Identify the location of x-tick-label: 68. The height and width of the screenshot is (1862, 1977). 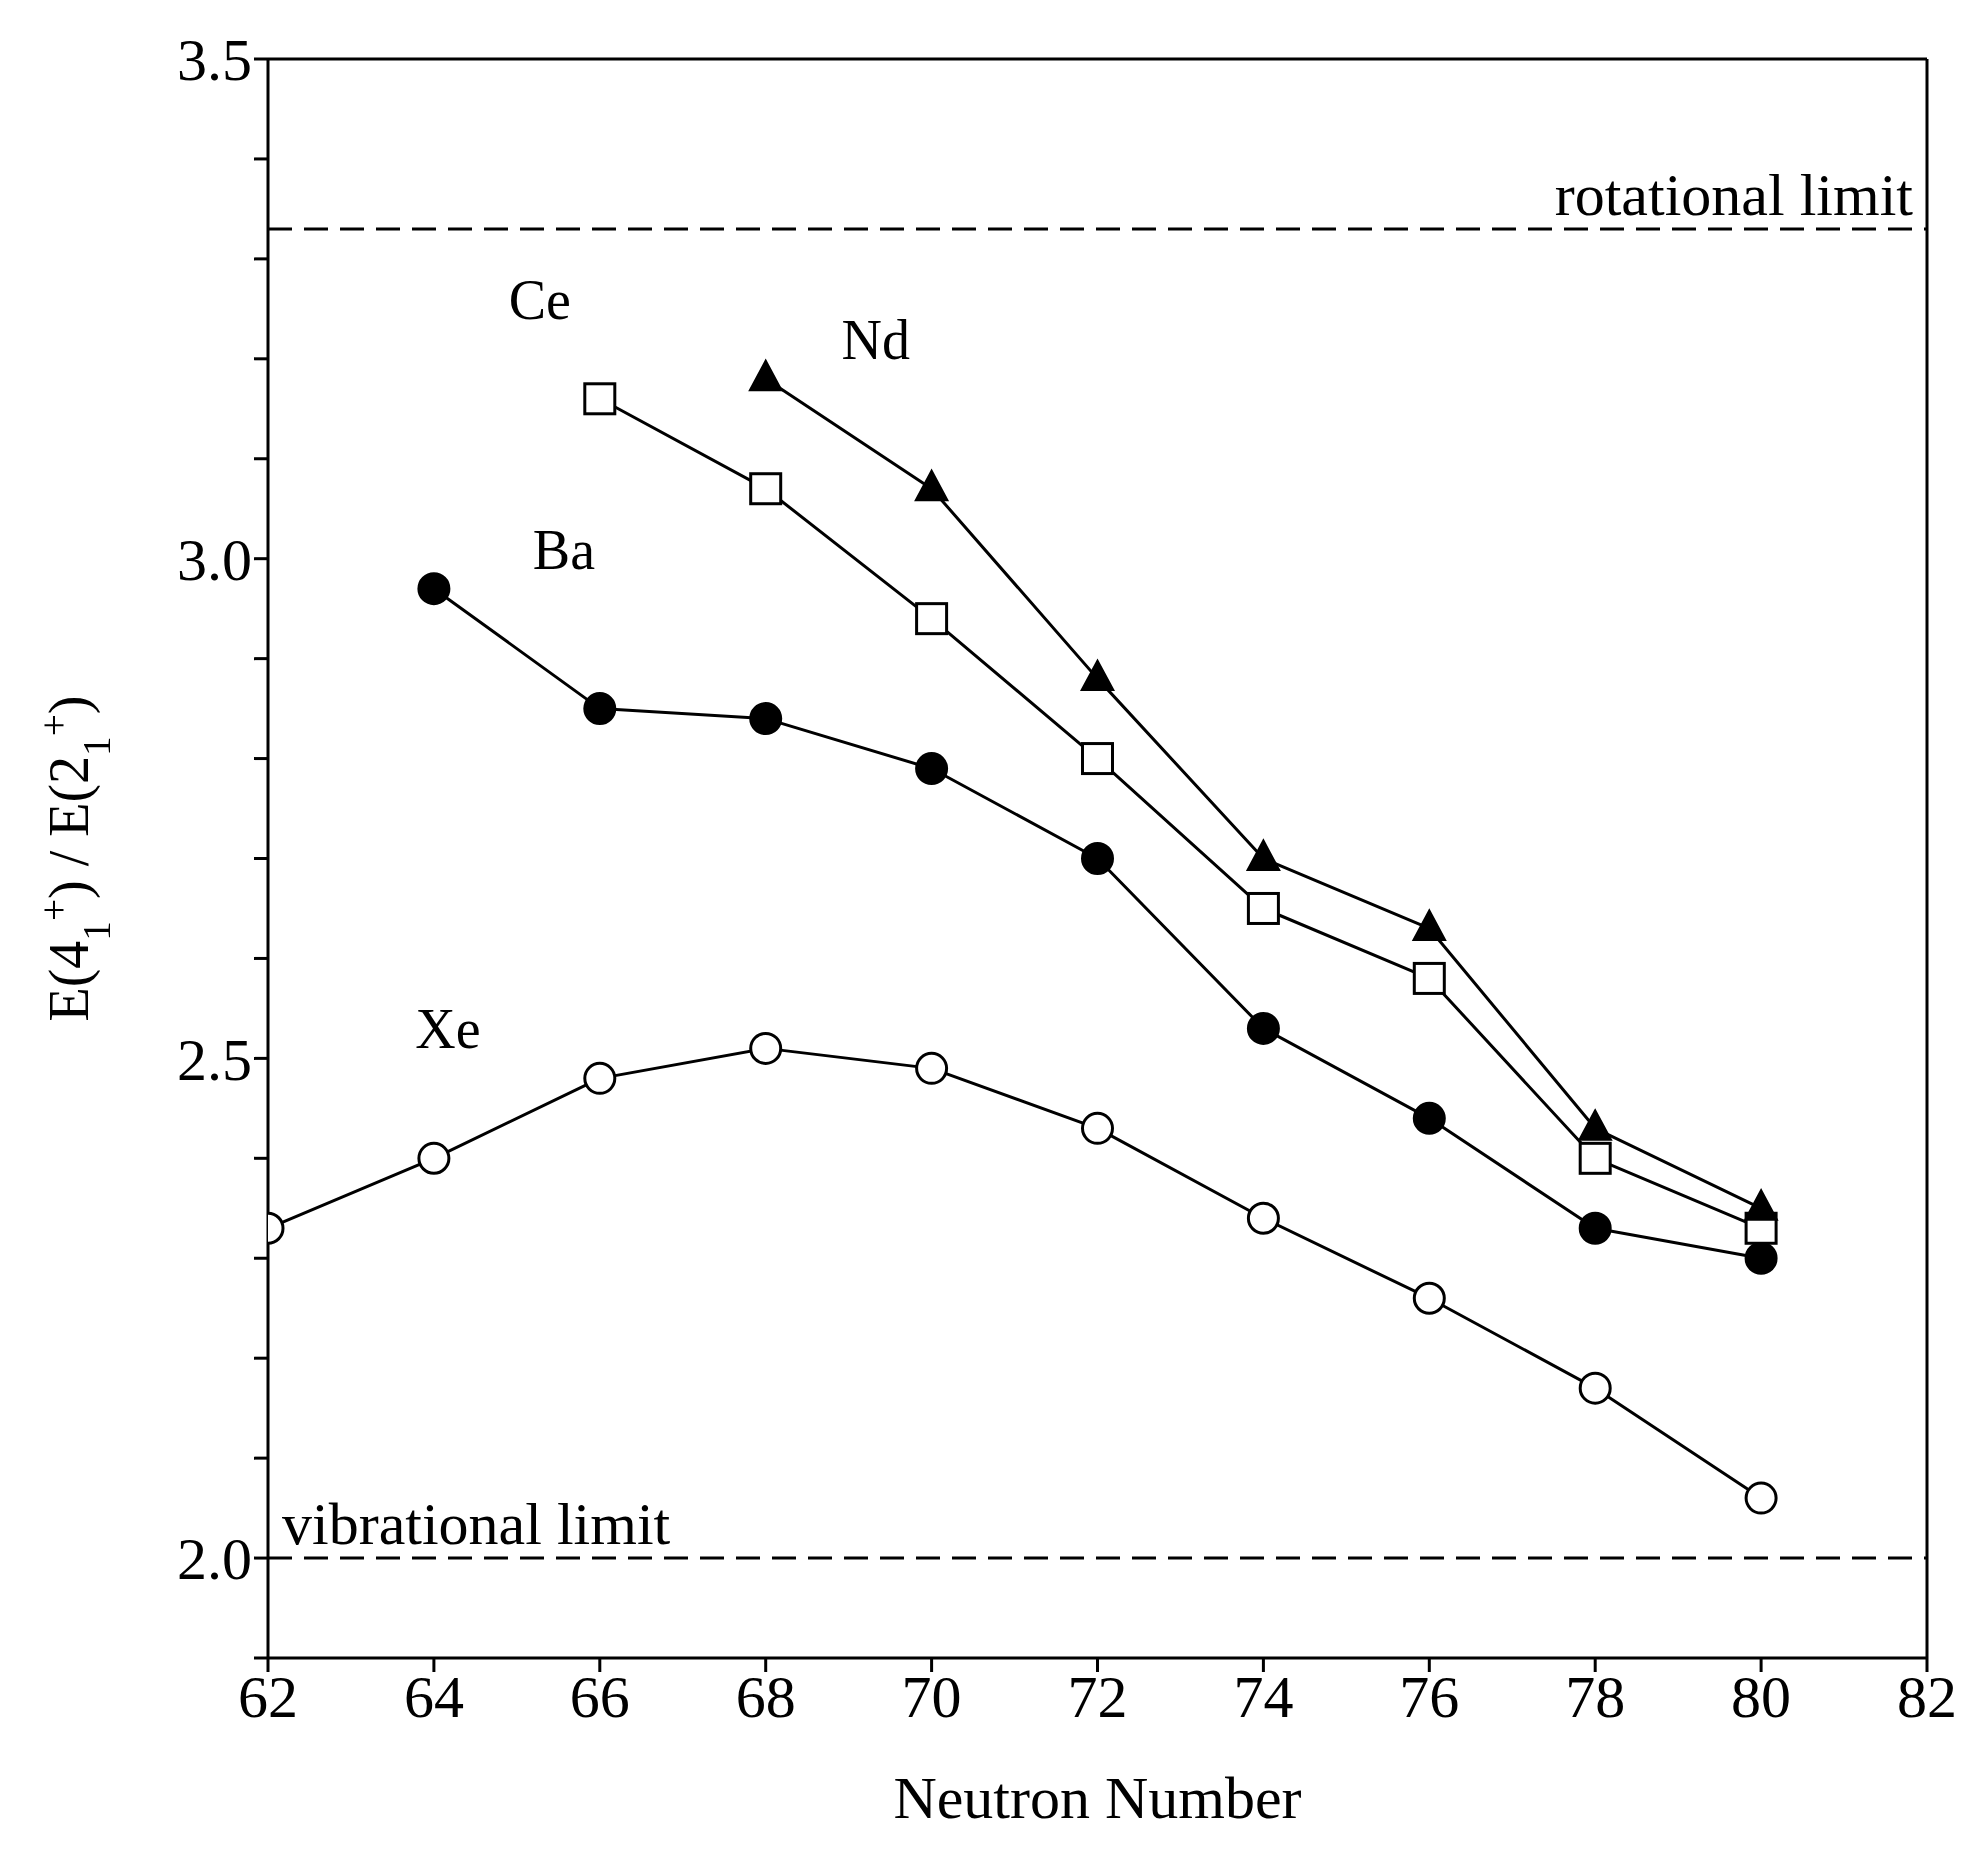
(765, 1696).